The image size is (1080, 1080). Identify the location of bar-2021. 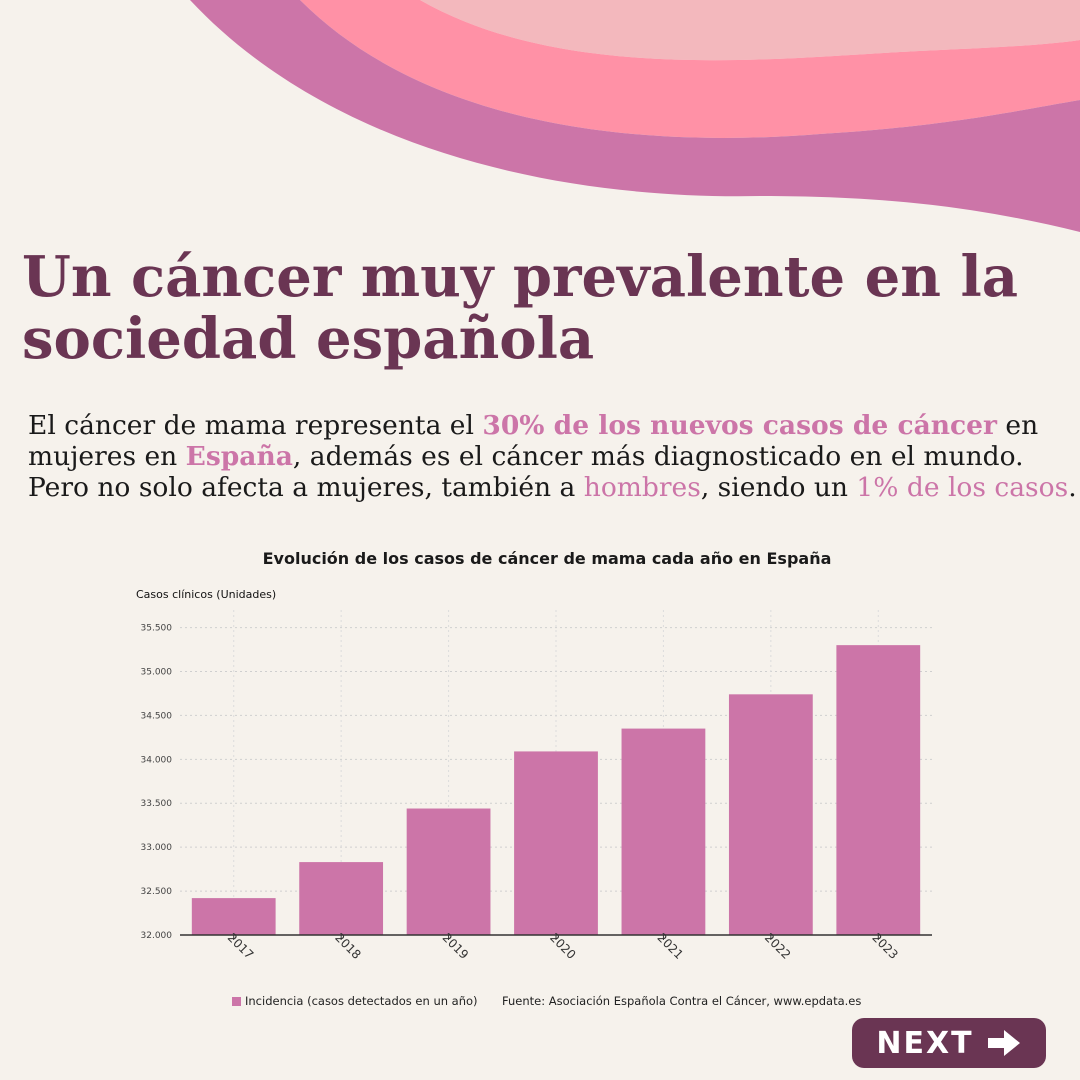
(663, 831).